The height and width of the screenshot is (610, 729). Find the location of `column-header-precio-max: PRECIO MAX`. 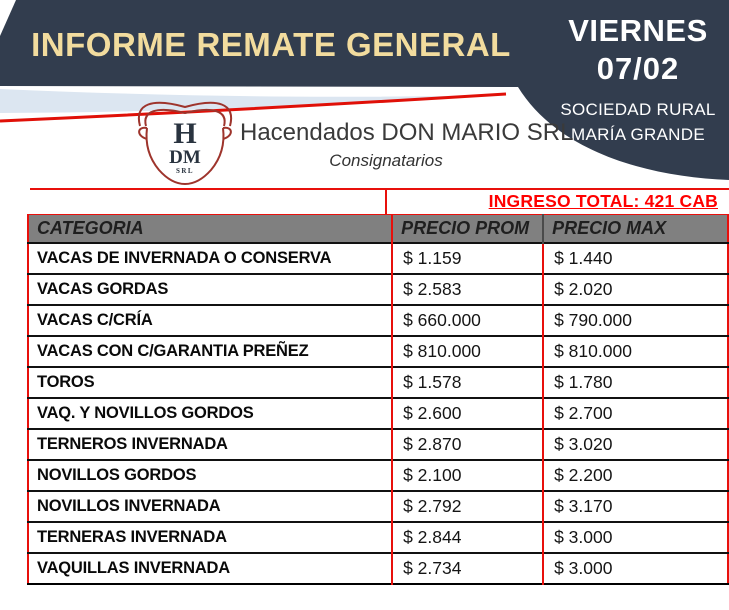

column-header-precio-max: PRECIO MAX is located at coordinates (635, 228).